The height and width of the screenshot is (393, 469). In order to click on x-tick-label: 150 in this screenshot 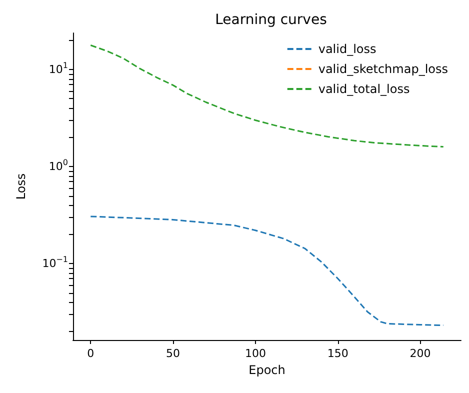, I will do `click(337, 353)`.